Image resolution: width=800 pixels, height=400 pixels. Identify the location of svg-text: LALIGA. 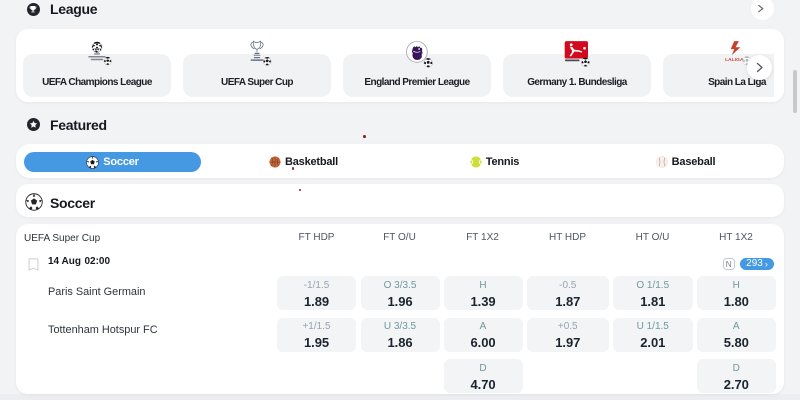
(734, 60).